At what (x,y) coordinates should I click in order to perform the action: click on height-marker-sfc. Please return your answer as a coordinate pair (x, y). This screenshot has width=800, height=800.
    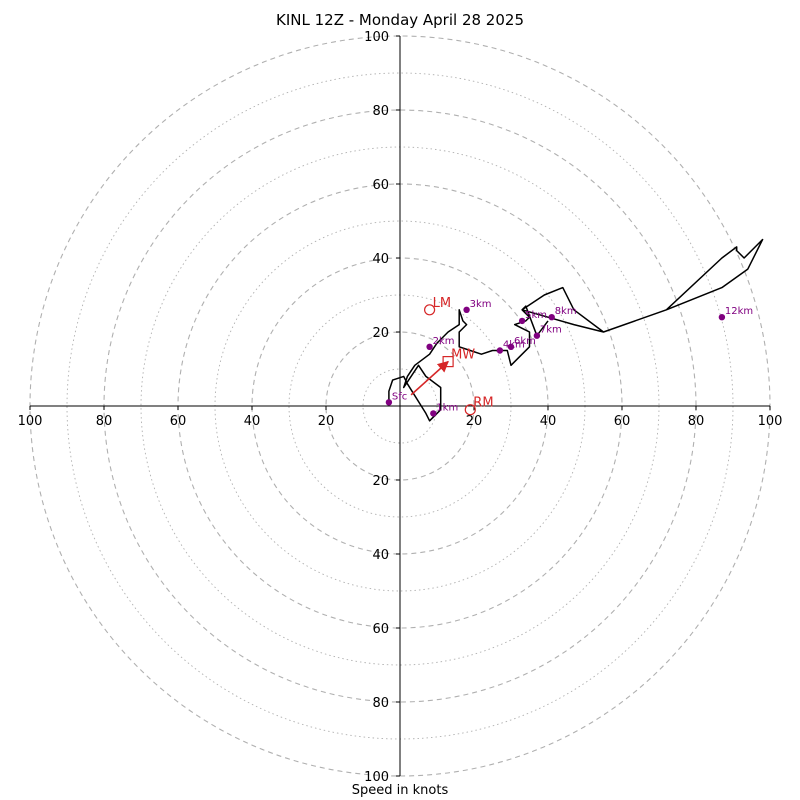
    Looking at the image, I should click on (389, 402).